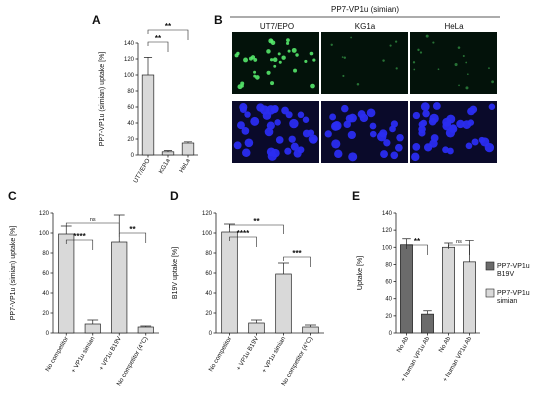 The image size is (550, 402). What do you see at coordinates (174, 196) in the screenshot?
I see `panel-letter-d: D` at bounding box center [174, 196].